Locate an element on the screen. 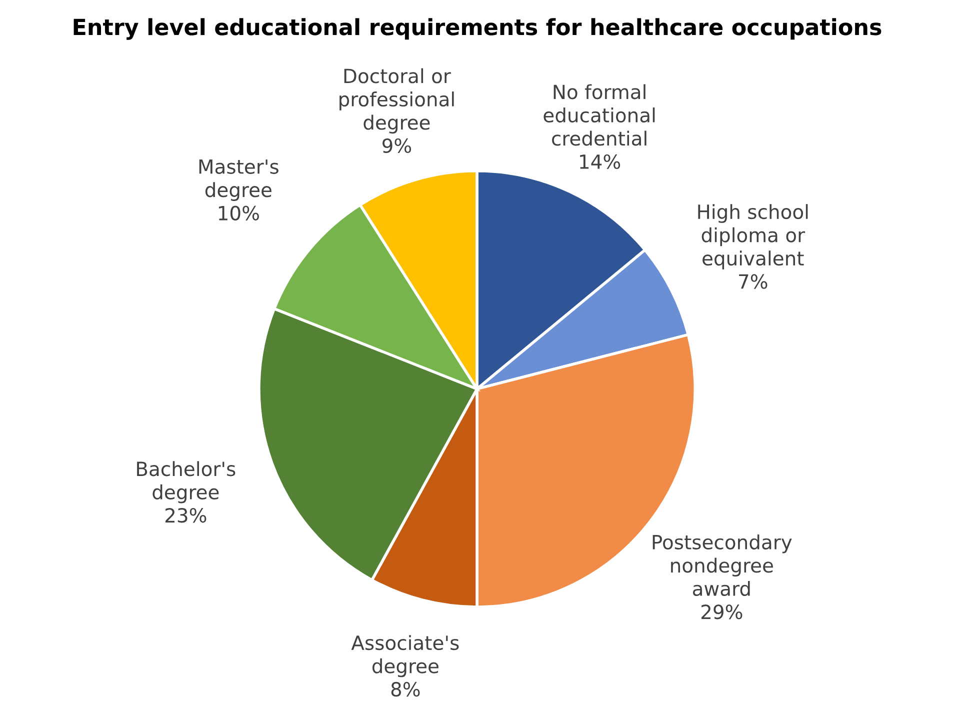 The width and height of the screenshot is (954, 727). data-label: 10% is located at coordinates (238, 213).